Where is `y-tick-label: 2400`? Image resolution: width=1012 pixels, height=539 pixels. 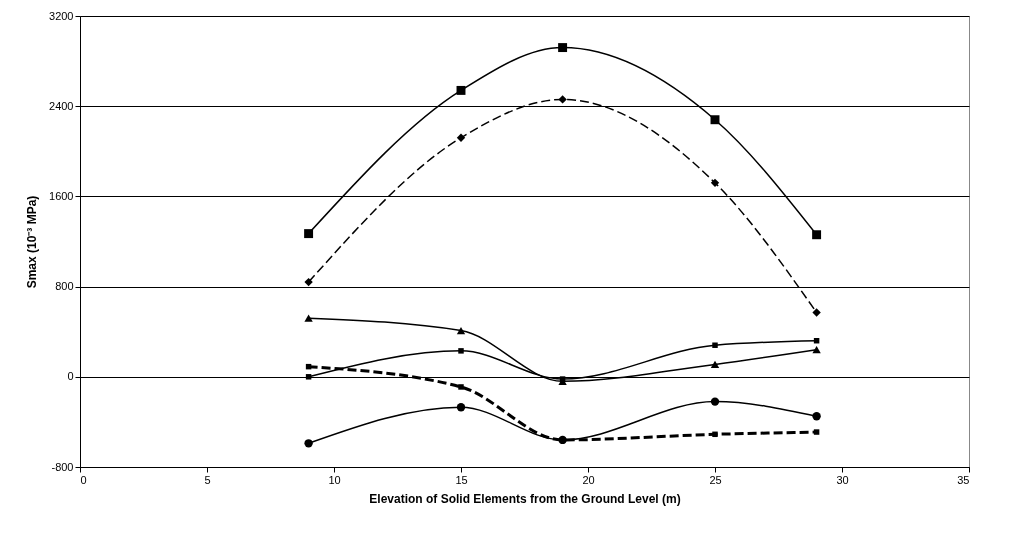
y-tick-label: 2400 is located at coordinates (61, 105).